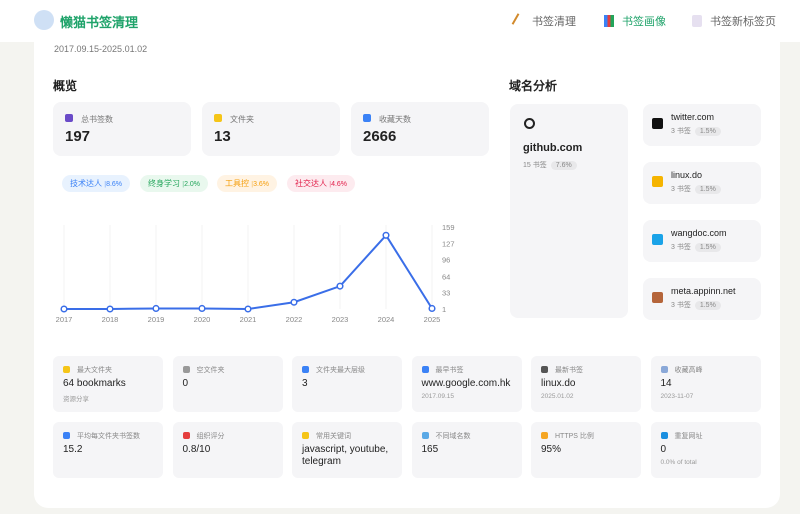  I want to click on x-tick-label: 2024, so click(386, 319).